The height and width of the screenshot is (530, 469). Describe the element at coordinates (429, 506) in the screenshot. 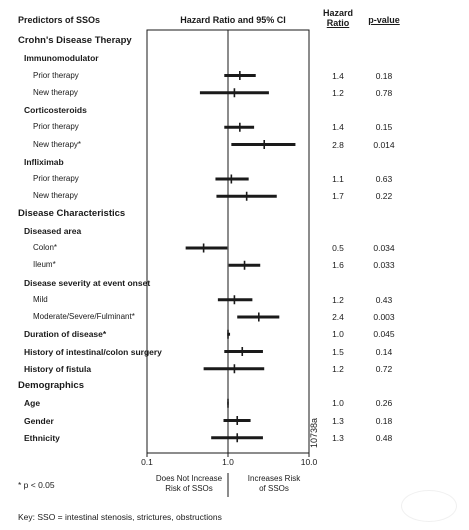

I see `watermark-logo` at that location.